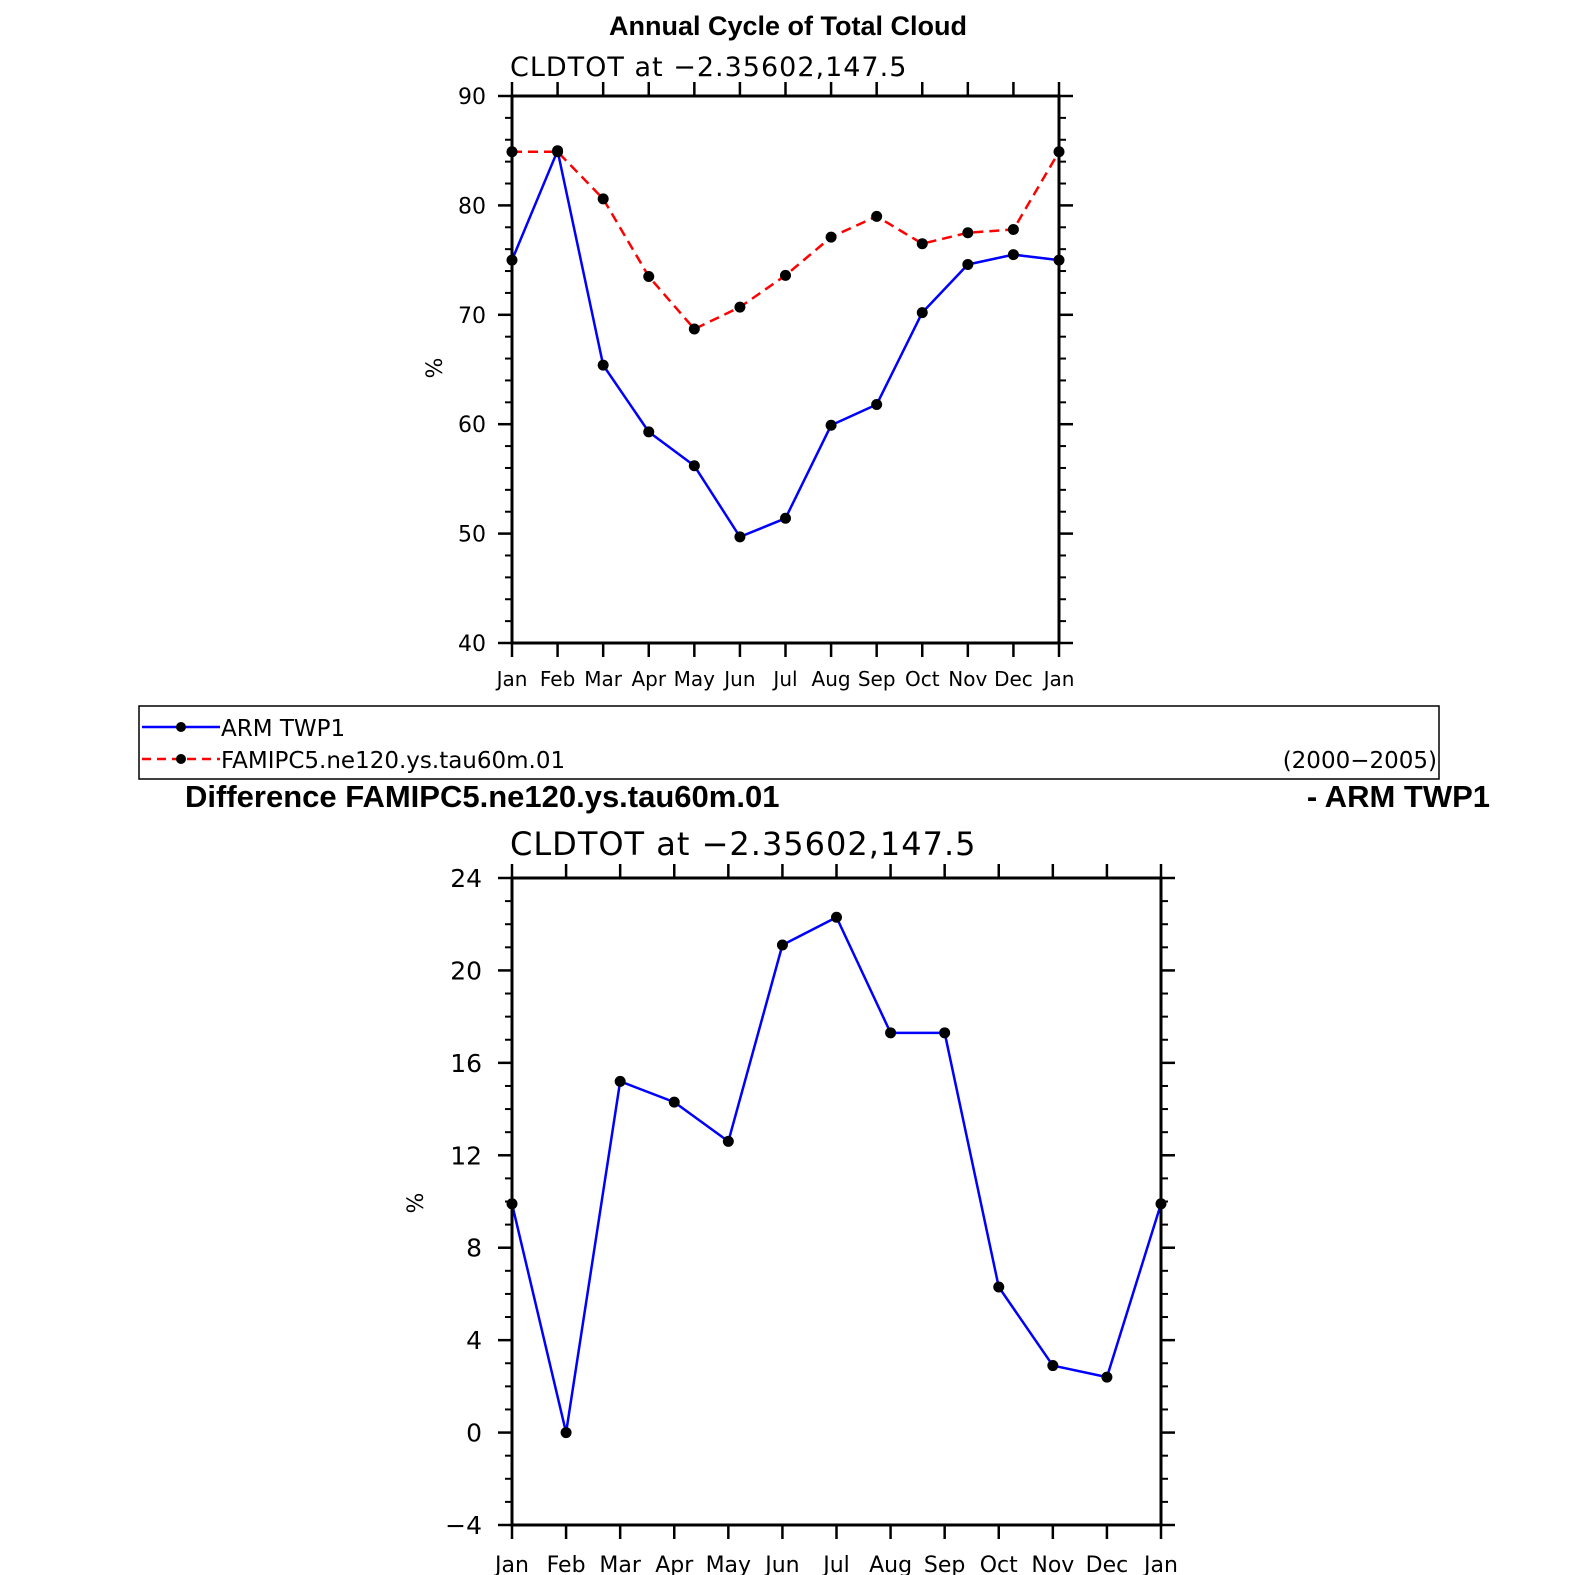 The width and height of the screenshot is (1575, 1575). Describe the element at coordinates (466, 1155) in the screenshot. I see `y-tick-label: 12` at that location.